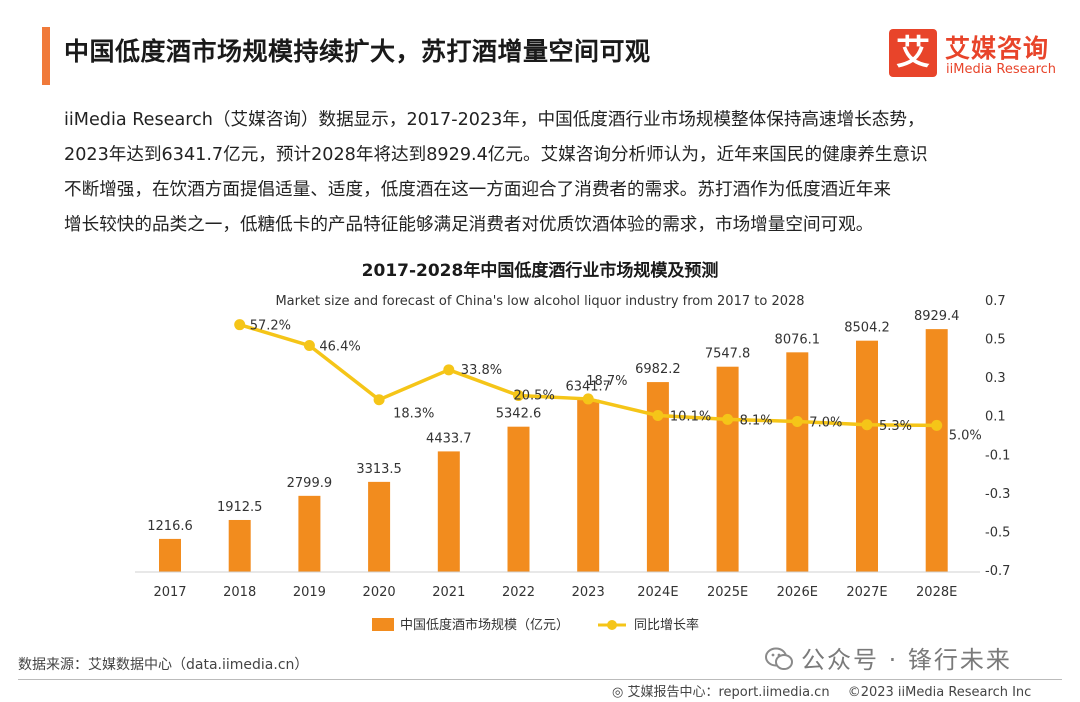 The height and width of the screenshot is (702, 1080). Describe the element at coordinates (866, 592) in the screenshot. I see `x-tick-label: 2027E` at that location.